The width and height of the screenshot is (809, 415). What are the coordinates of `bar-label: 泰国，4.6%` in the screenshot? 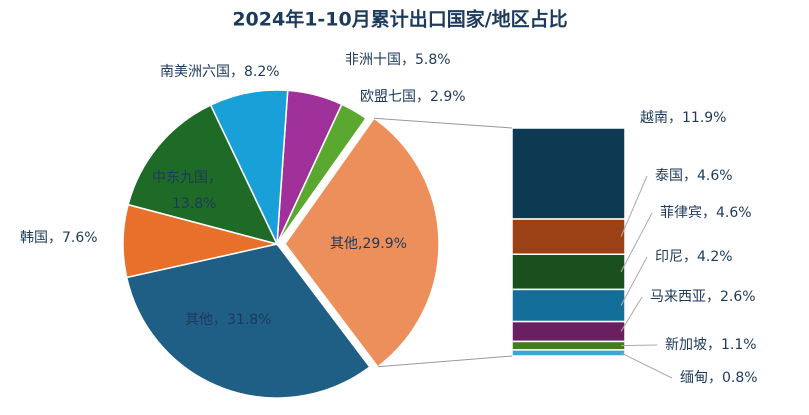 It's located at (694, 176).